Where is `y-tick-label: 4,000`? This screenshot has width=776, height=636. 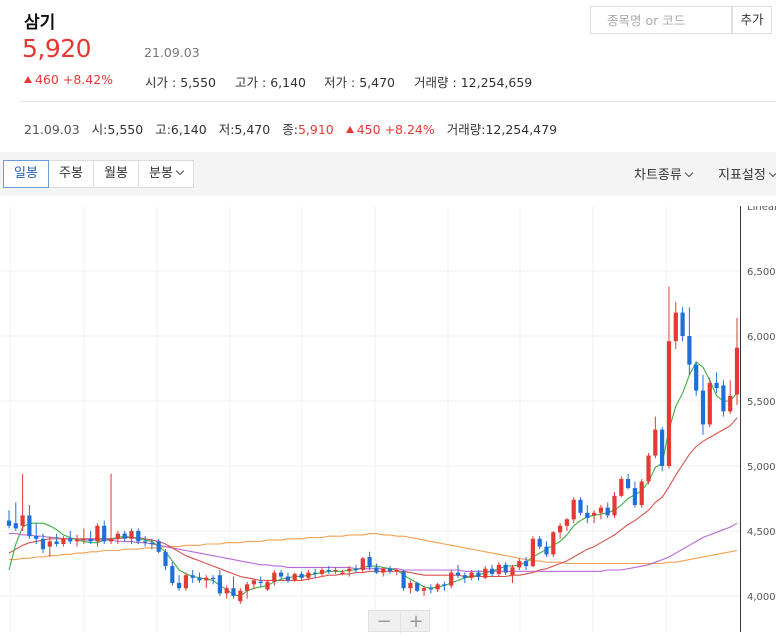
y-tick-label: 4,000 is located at coordinates (761, 597).